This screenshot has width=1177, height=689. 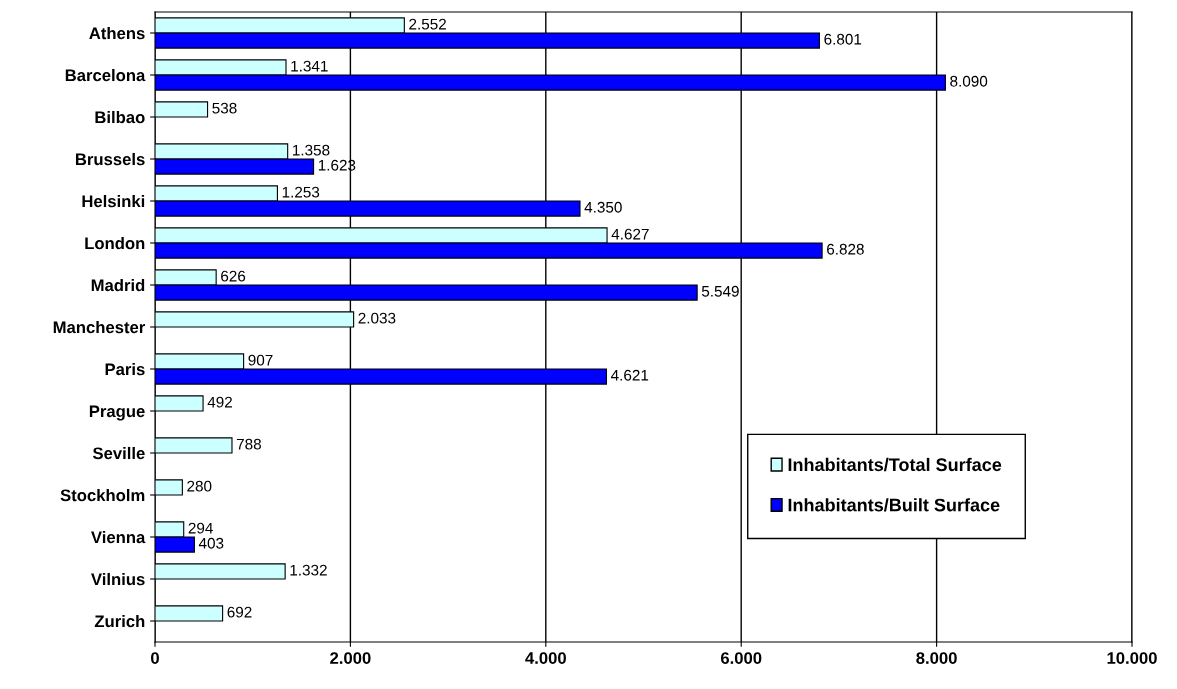 I want to click on data-label: 5.549, so click(x=720, y=291).